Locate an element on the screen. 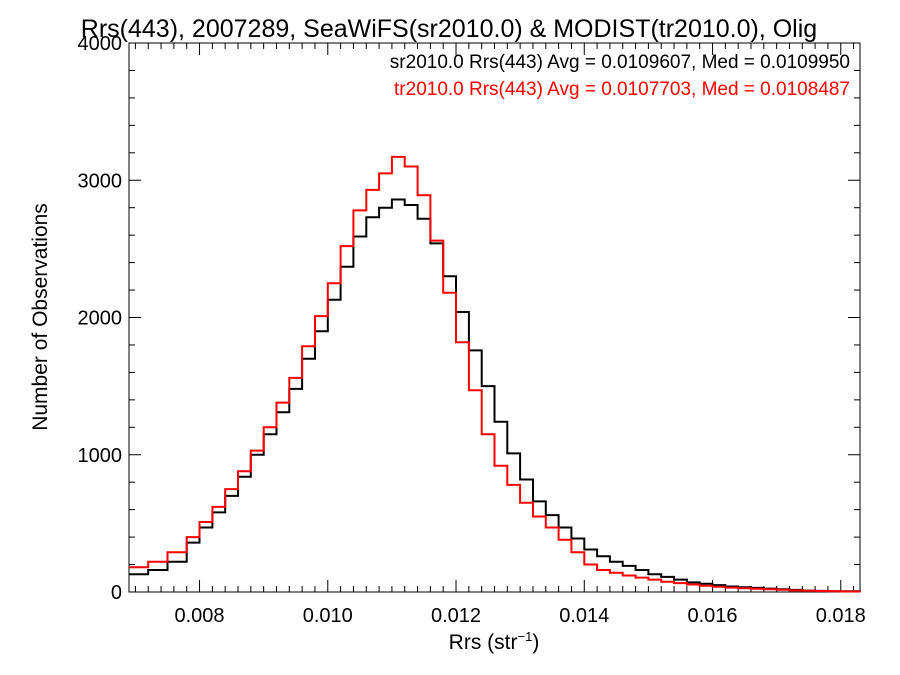  y-tick-label: 2000 is located at coordinates (100, 319).